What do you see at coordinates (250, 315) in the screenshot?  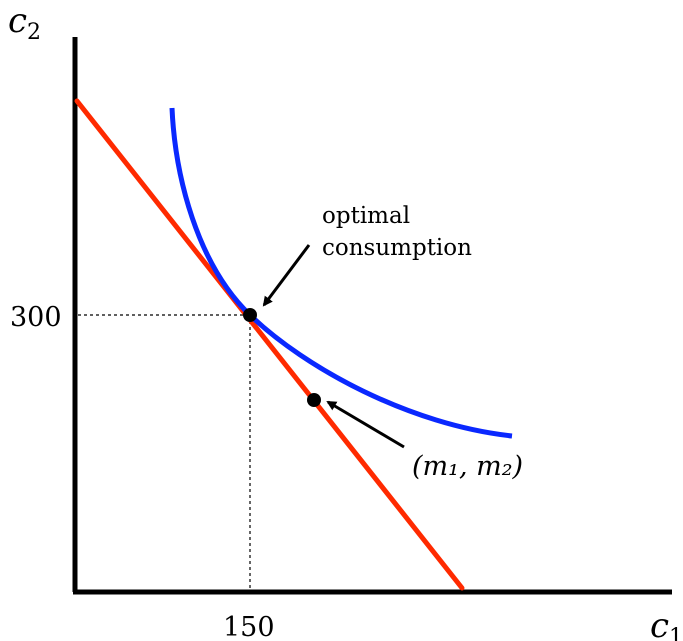 I see `optimal-consumption-point` at bounding box center [250, 315].